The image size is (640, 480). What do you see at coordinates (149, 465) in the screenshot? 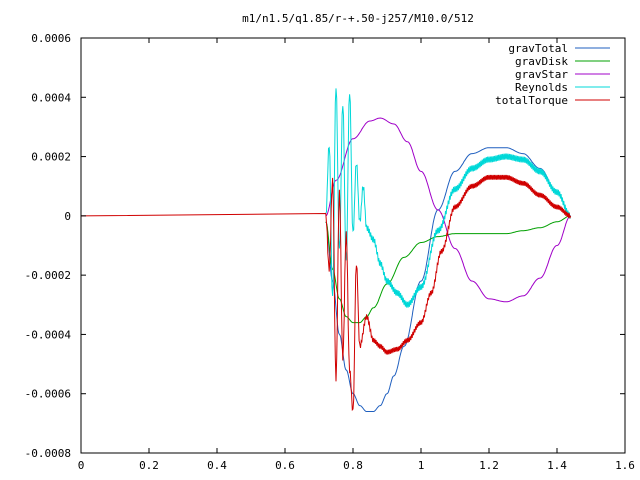
I see `x-tick-label: 0.2` at bounding box center [149, 465].